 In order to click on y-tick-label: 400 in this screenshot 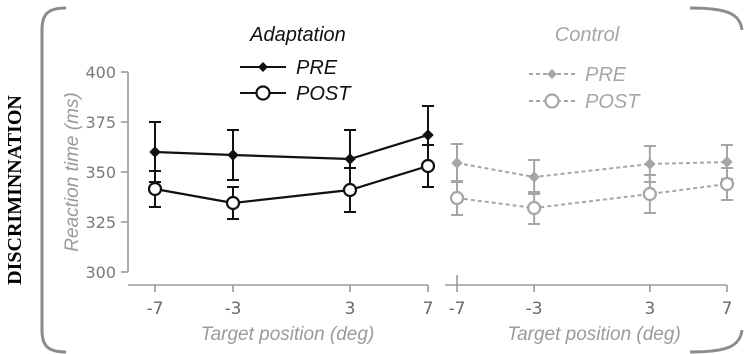, I will do `click(100, 72)`.